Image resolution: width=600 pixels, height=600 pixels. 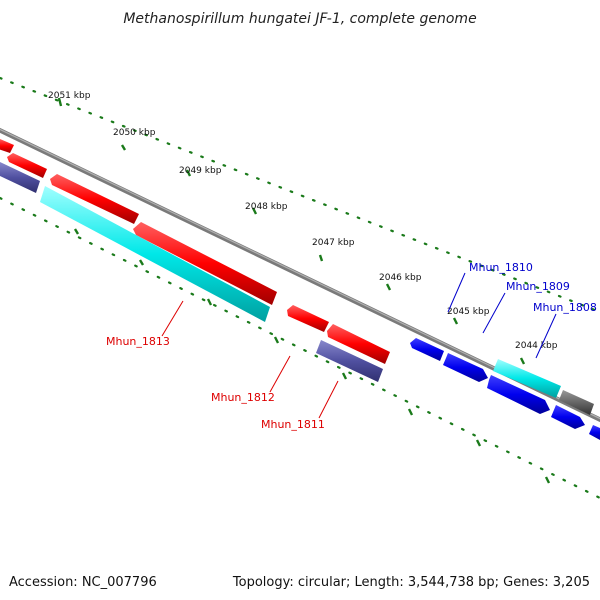 I want to click on ruler-label: 2050 kbp, so click(x=134, y=133).